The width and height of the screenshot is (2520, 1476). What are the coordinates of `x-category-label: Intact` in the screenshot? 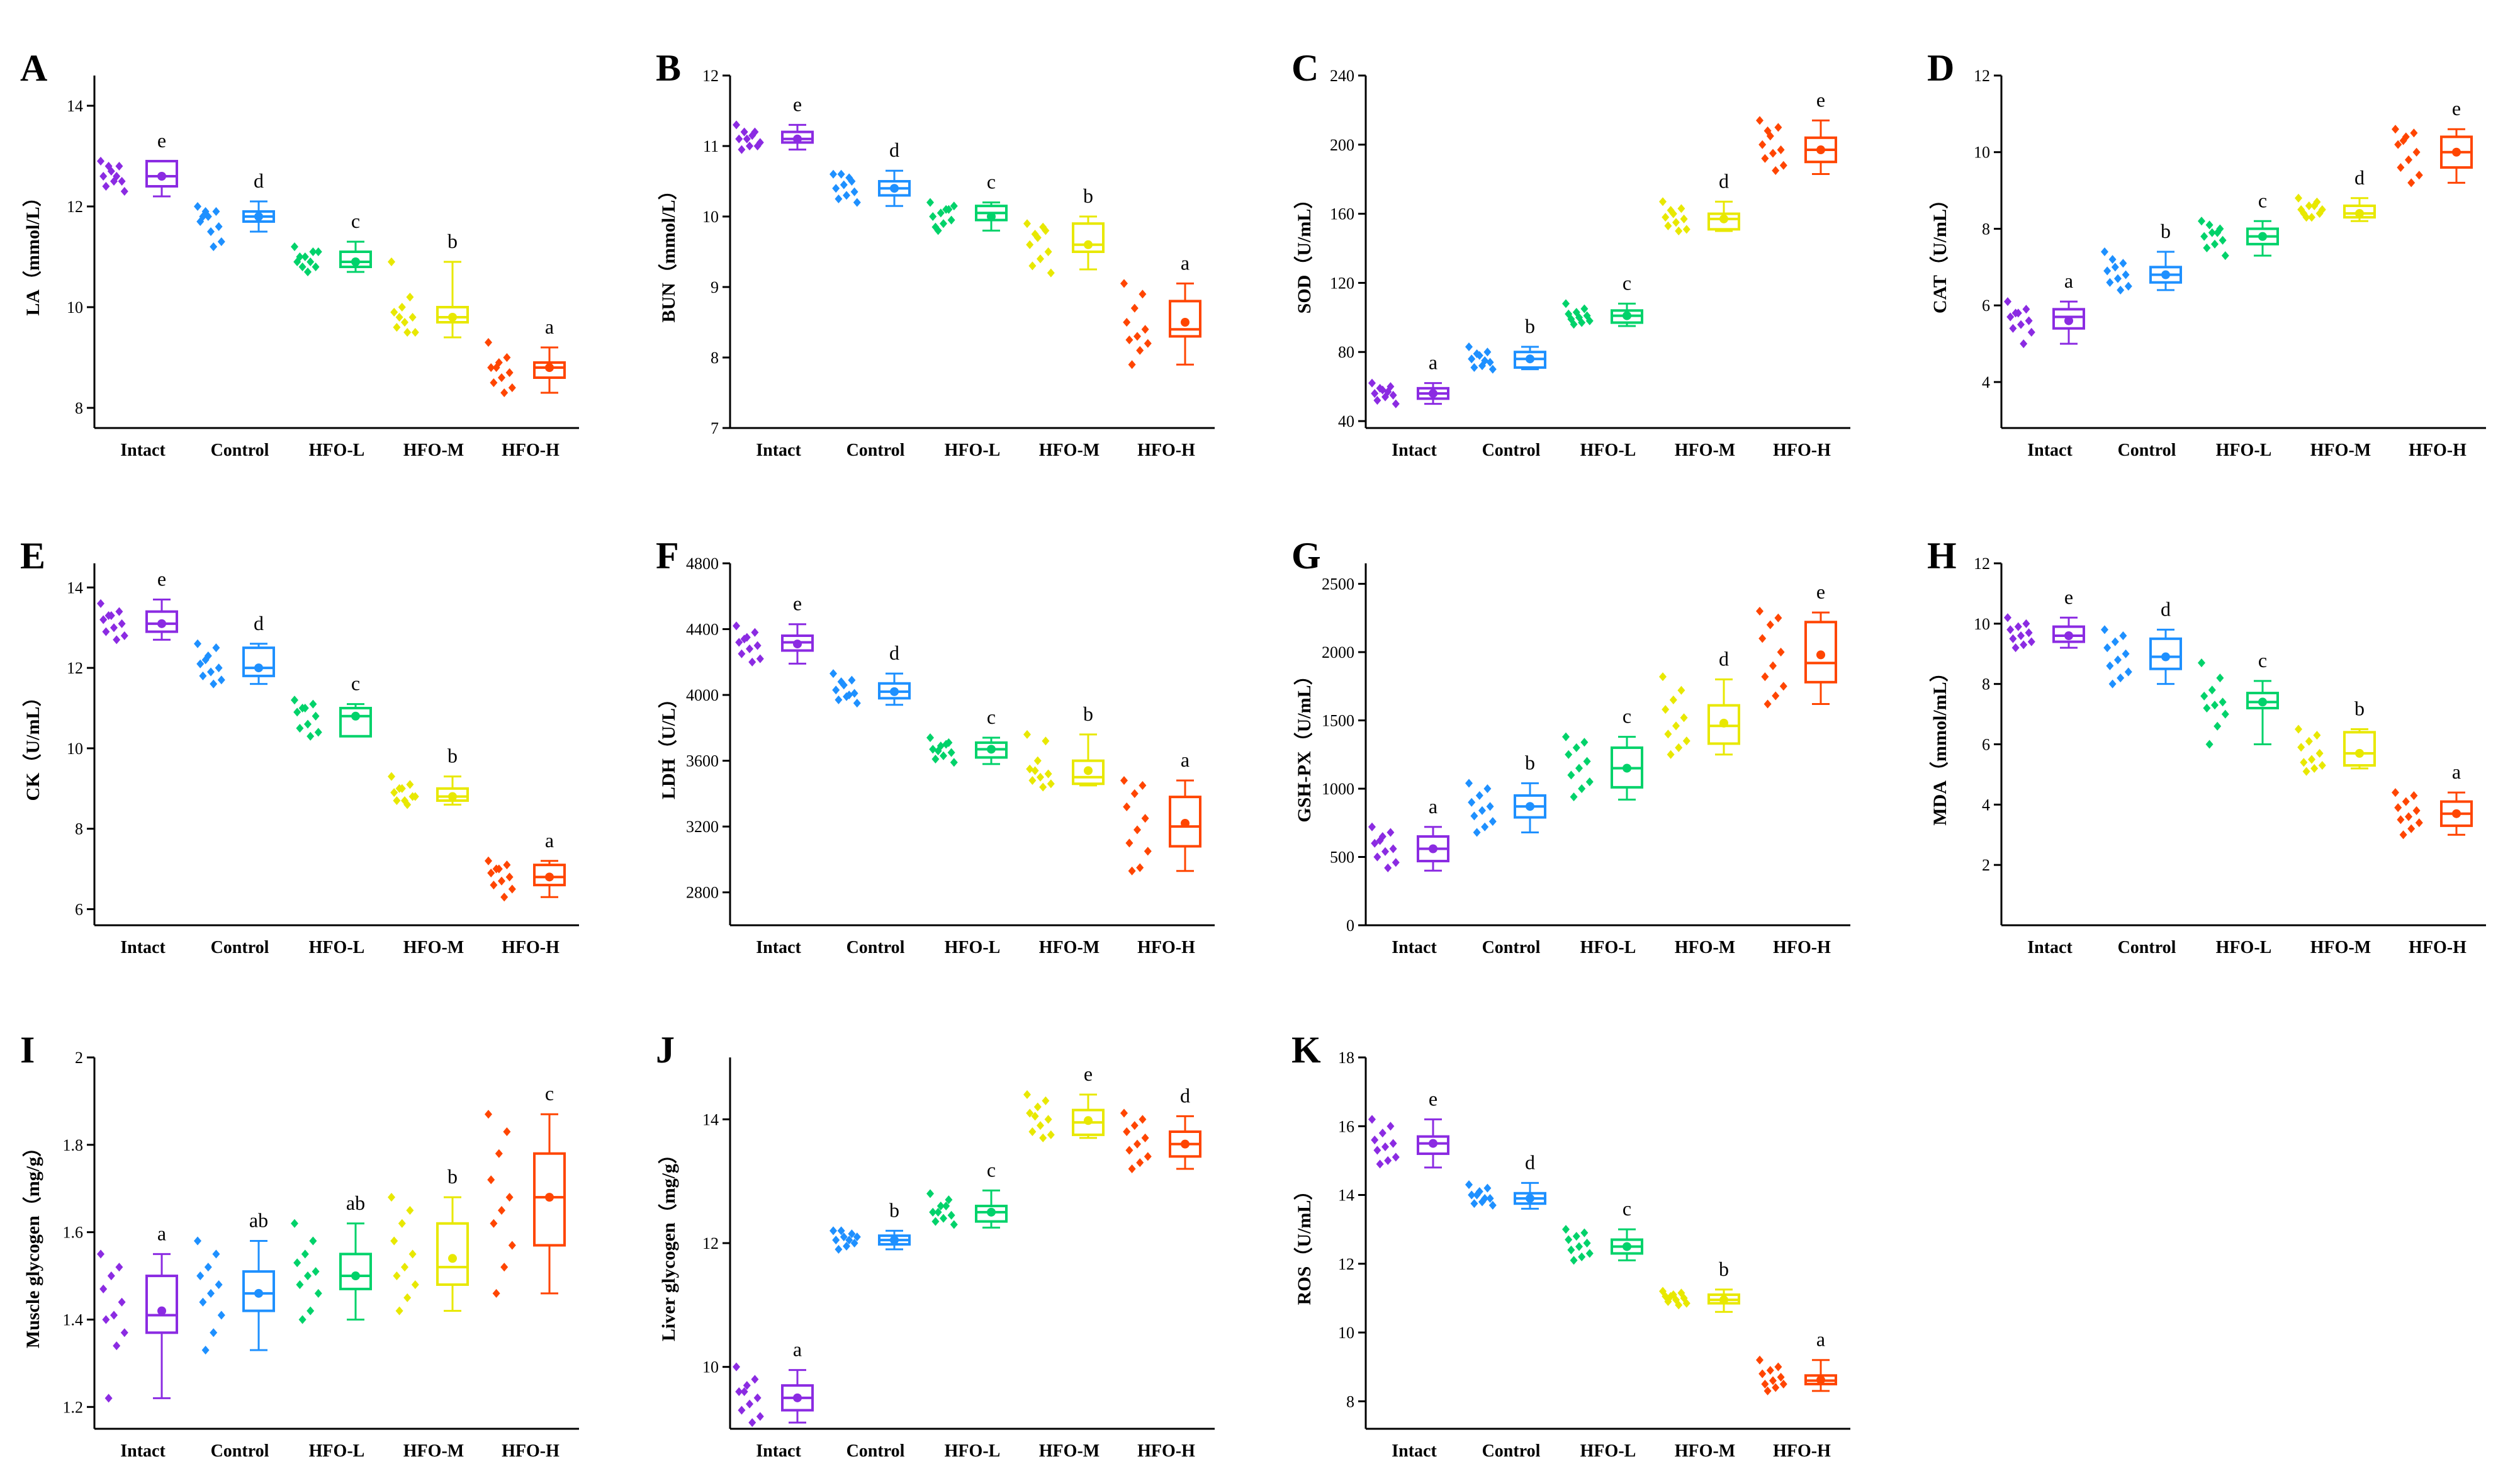 It's located at (1414, 1451).